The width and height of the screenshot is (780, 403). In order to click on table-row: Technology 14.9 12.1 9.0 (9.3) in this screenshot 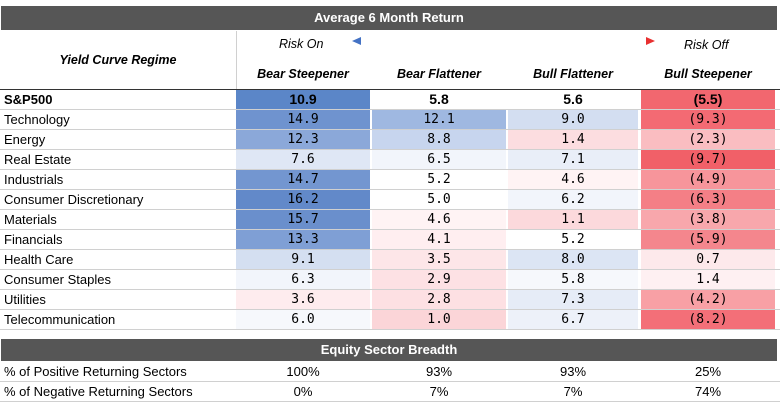, I will do `click(390, 120)`.